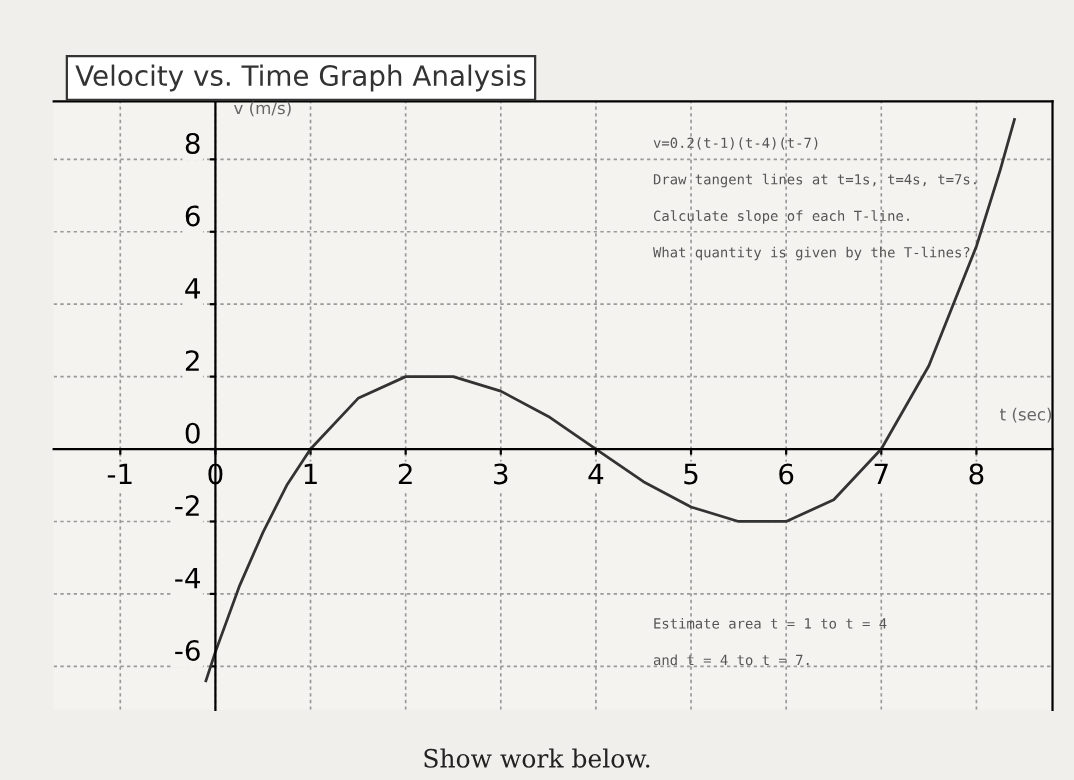 The image size is (1074, 780). Describe the element at coordinates (537, 758) in the screenshot. I see `text: Show work below.` at that location.